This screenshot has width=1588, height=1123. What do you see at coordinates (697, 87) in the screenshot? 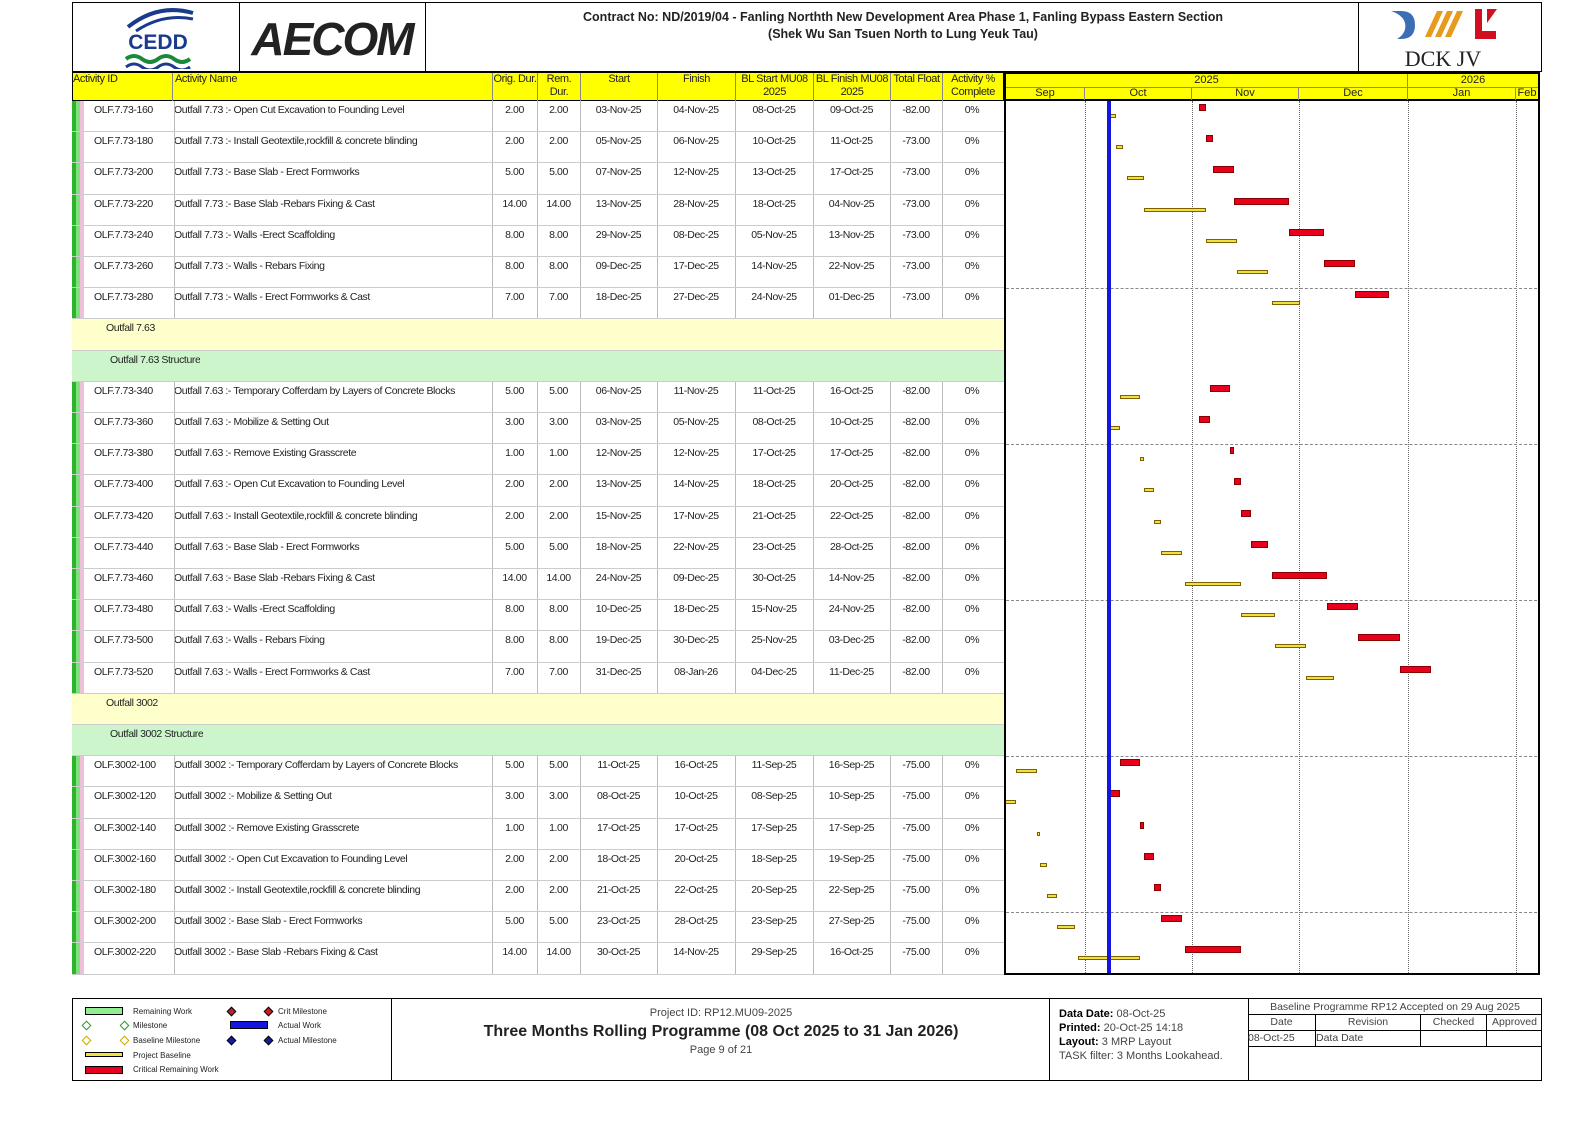
I see `col-finish: Finish` at bounding box center [697, 87].